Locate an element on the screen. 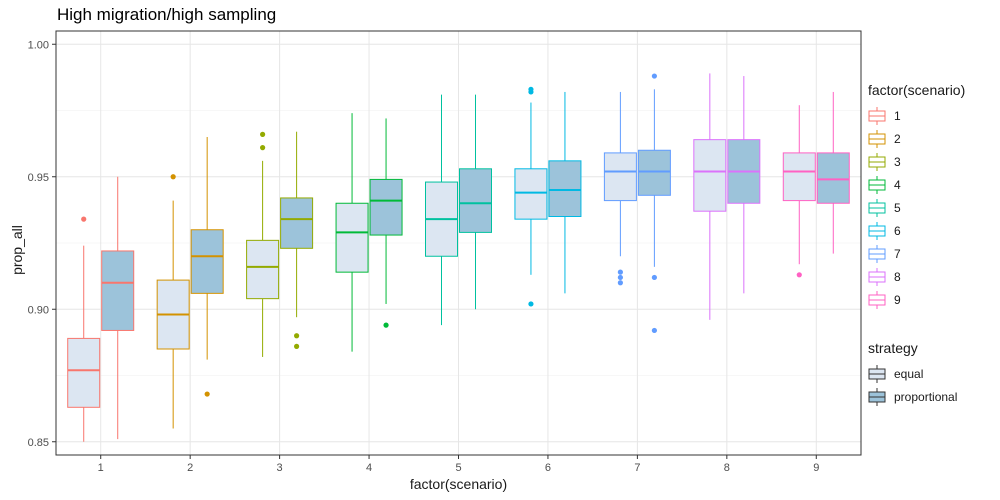  x-tick-label: 8 is located at coordinates (727, 468).